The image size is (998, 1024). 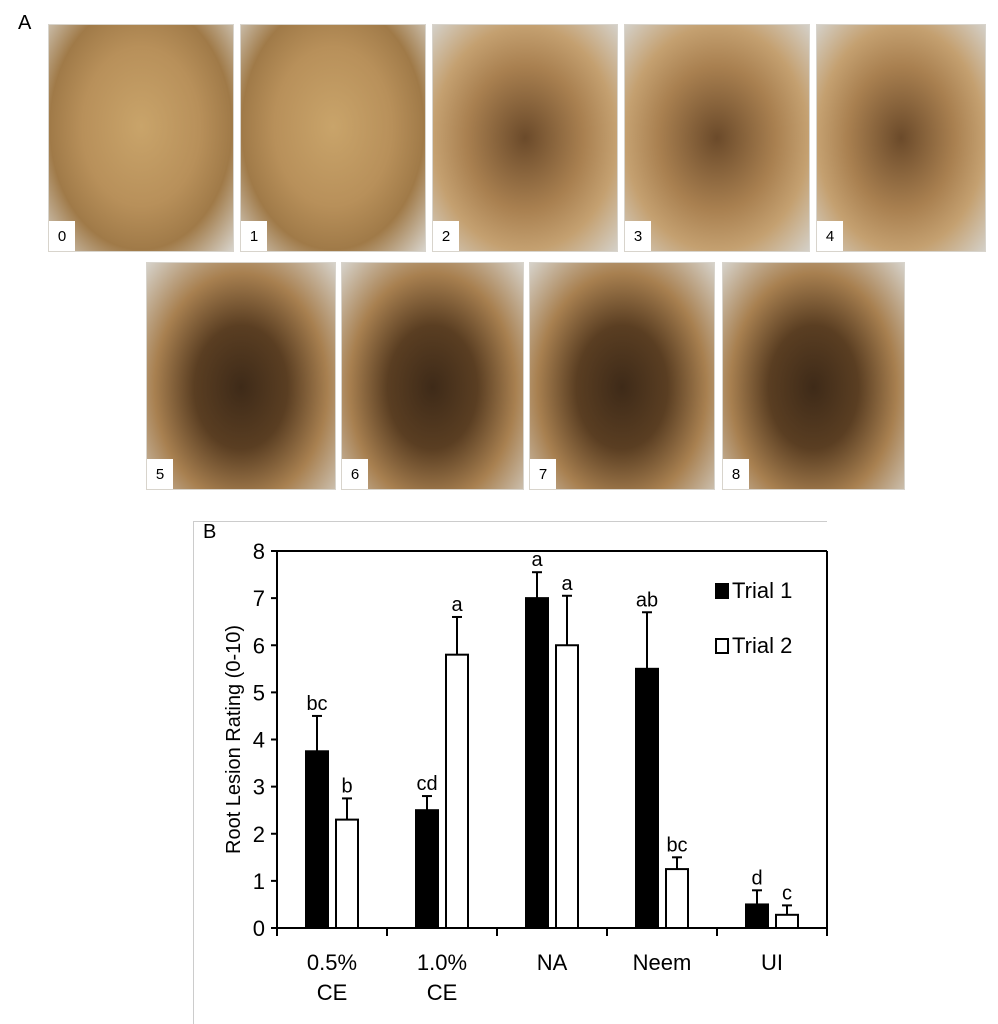 I want to click on panel-b-label: B, so click(x=210, y=532).